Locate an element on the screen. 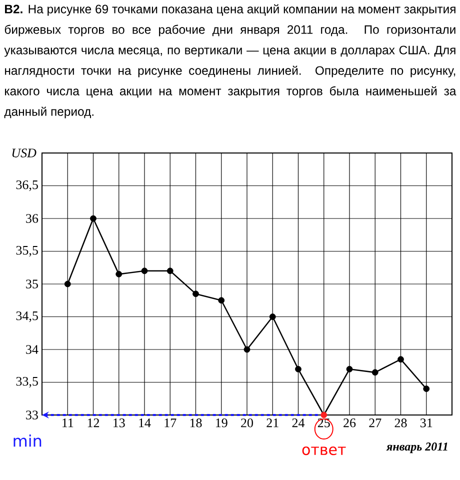  x-tick-label: 28 is located at coordinates (400, 423).